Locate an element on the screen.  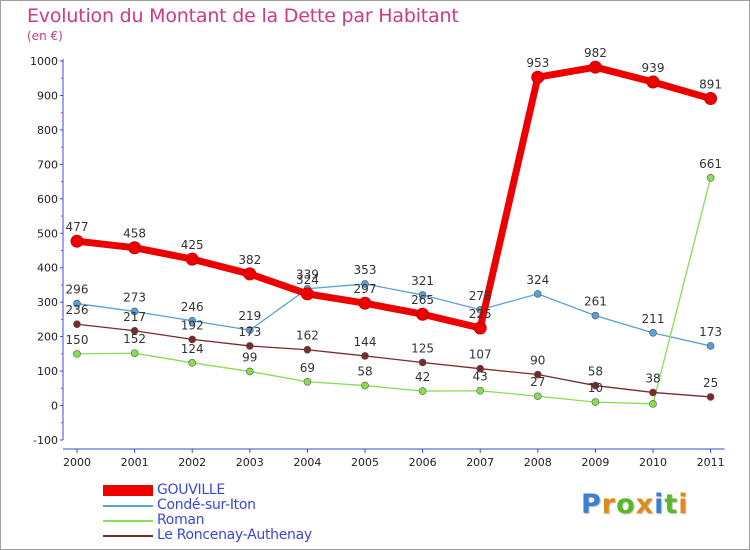
data-label-roman: 69 is located at coordinates (307, 368).